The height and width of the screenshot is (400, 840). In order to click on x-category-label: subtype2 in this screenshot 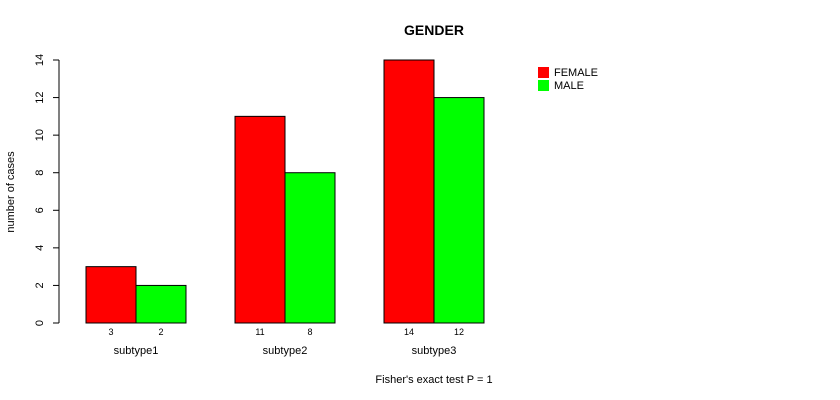, I will do `click(285, 351)`.